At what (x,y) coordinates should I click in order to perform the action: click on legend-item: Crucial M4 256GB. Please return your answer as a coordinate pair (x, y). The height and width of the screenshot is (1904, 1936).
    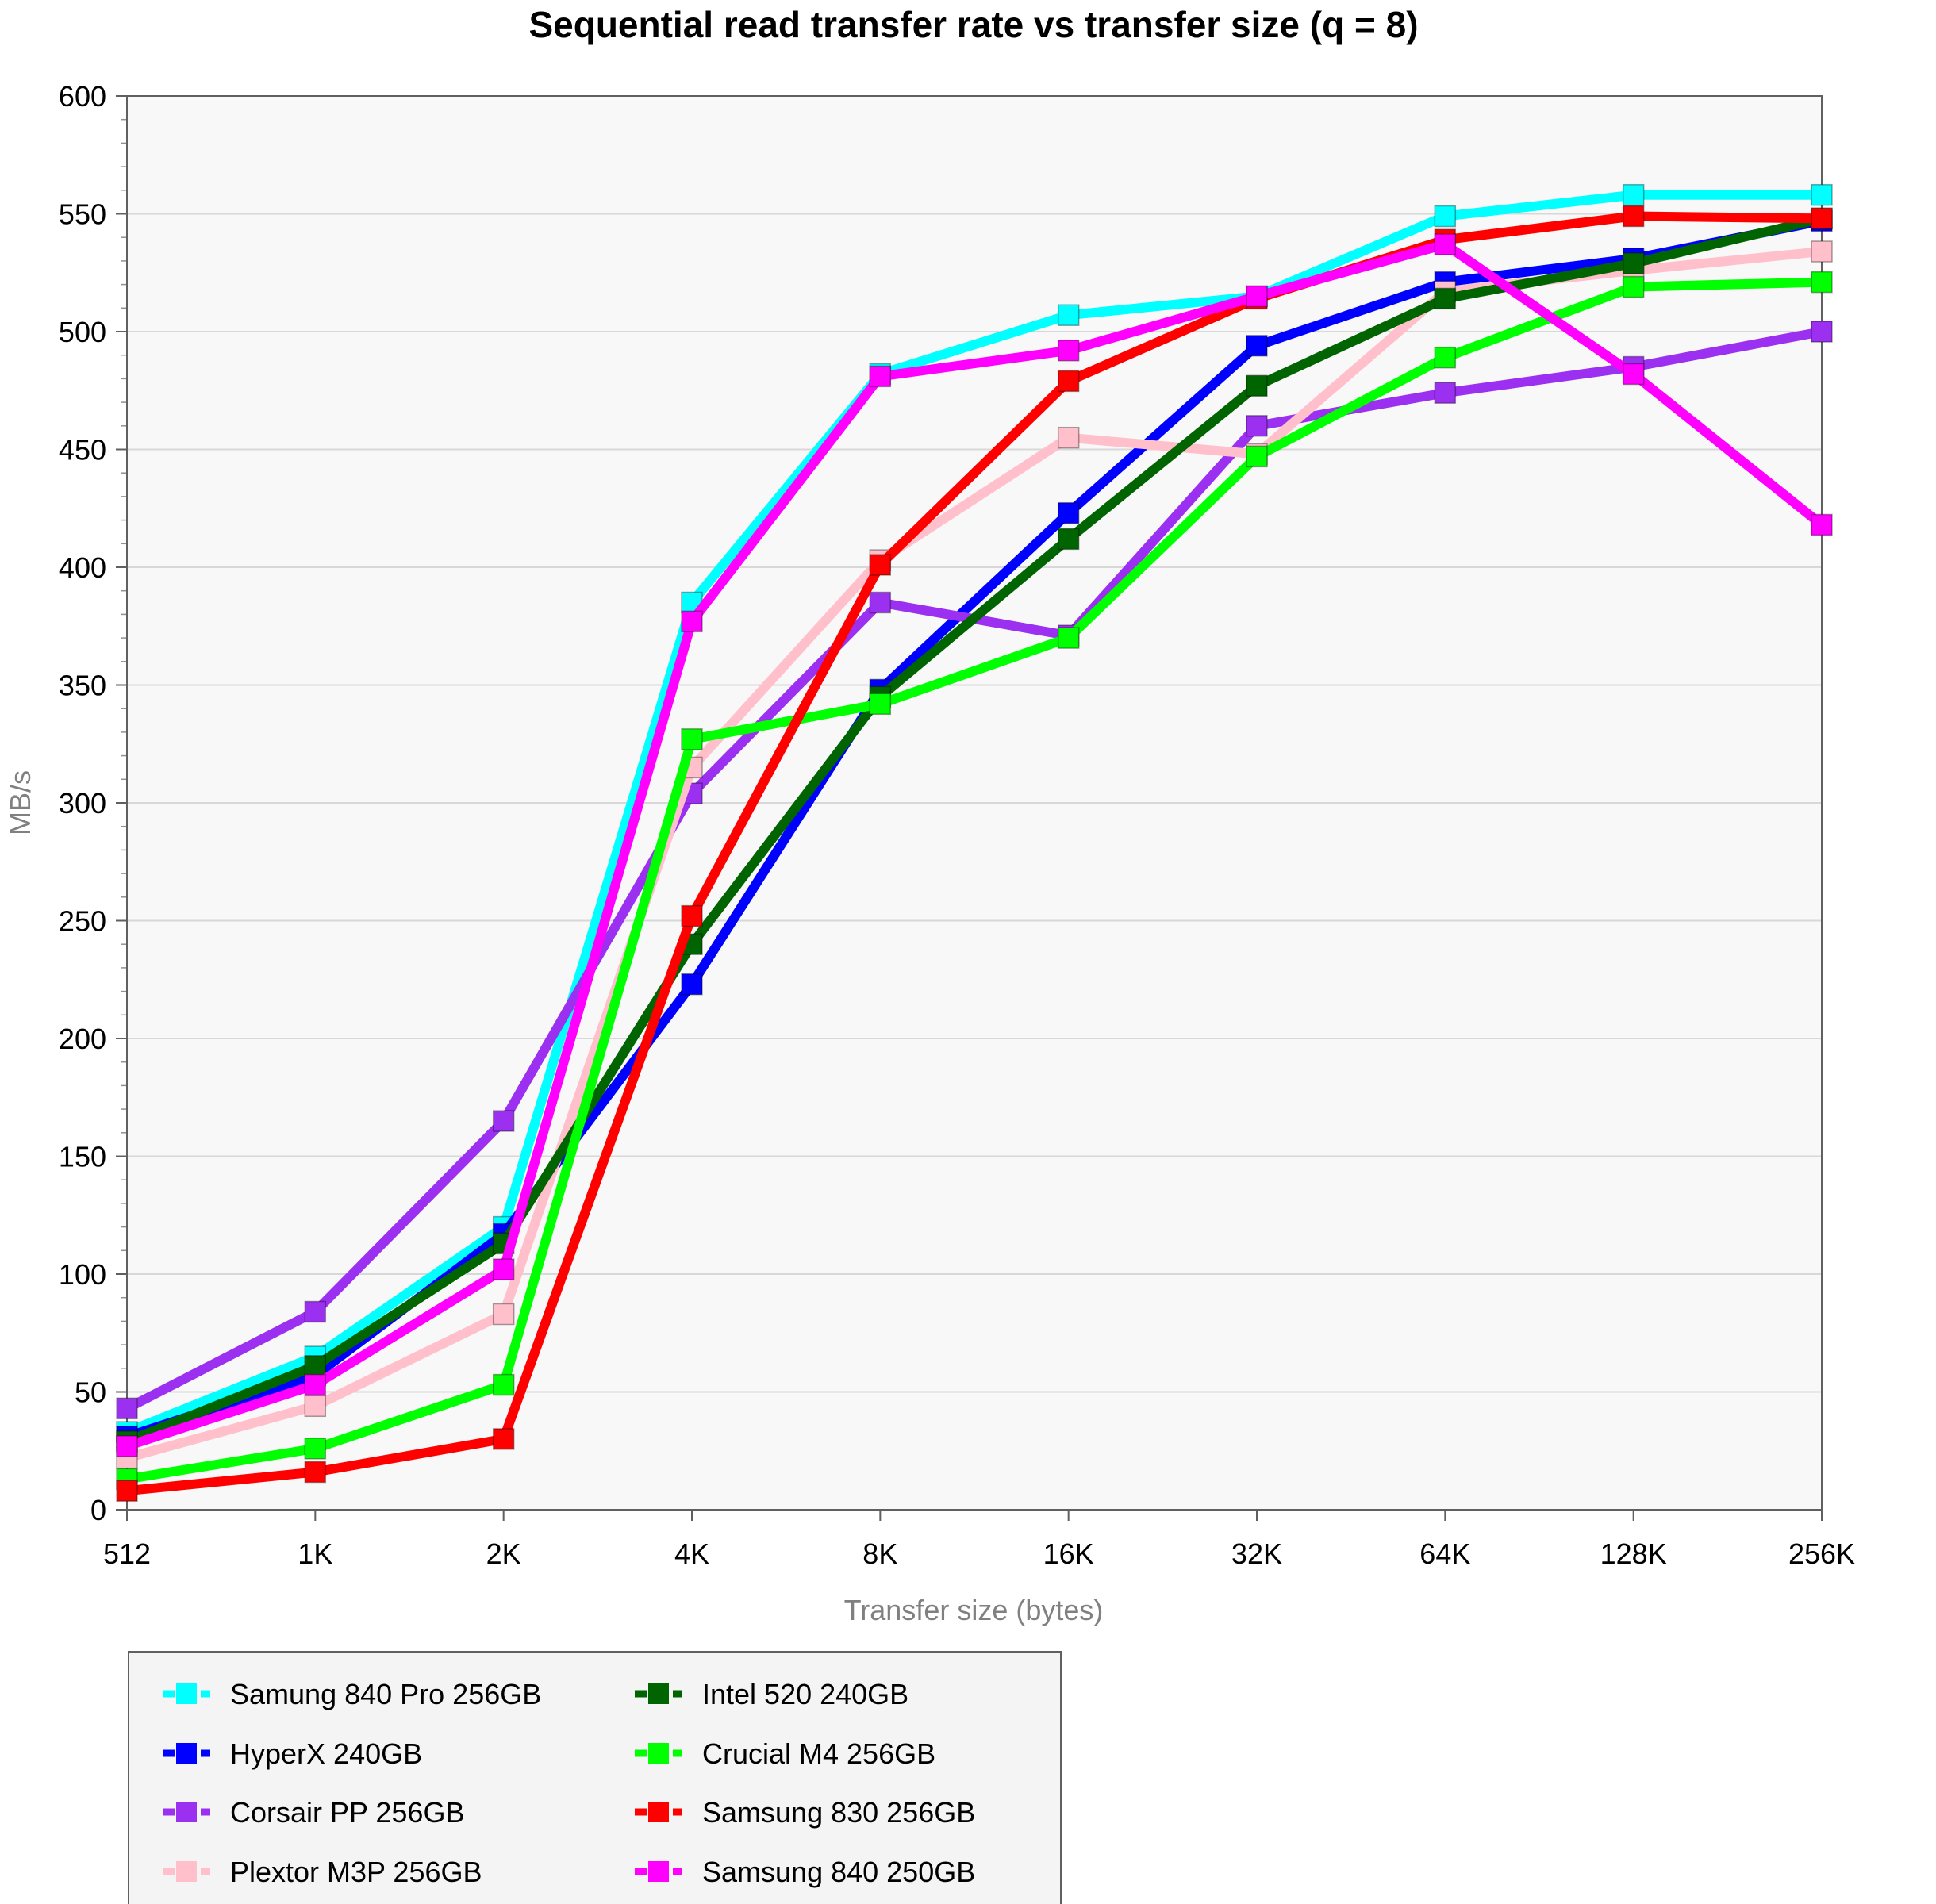
    Looking at the image, I should click on (785, 1753).